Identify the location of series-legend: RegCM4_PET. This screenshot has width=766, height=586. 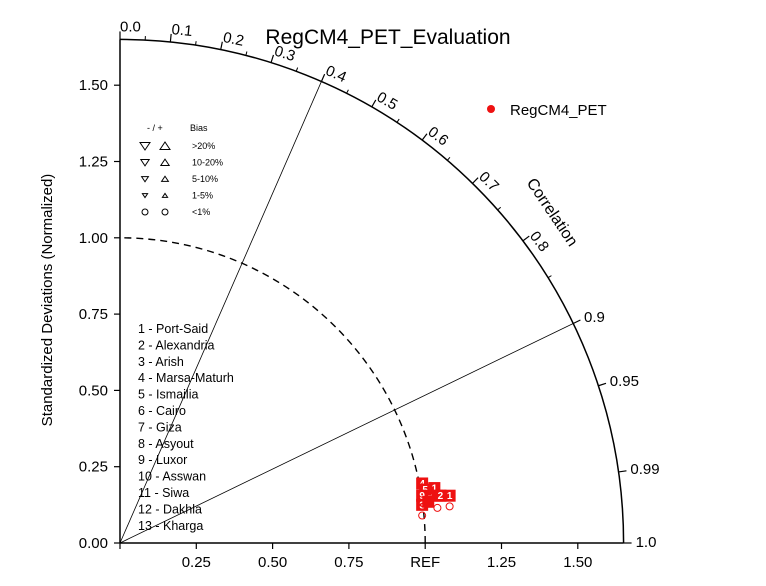
(547, 110).